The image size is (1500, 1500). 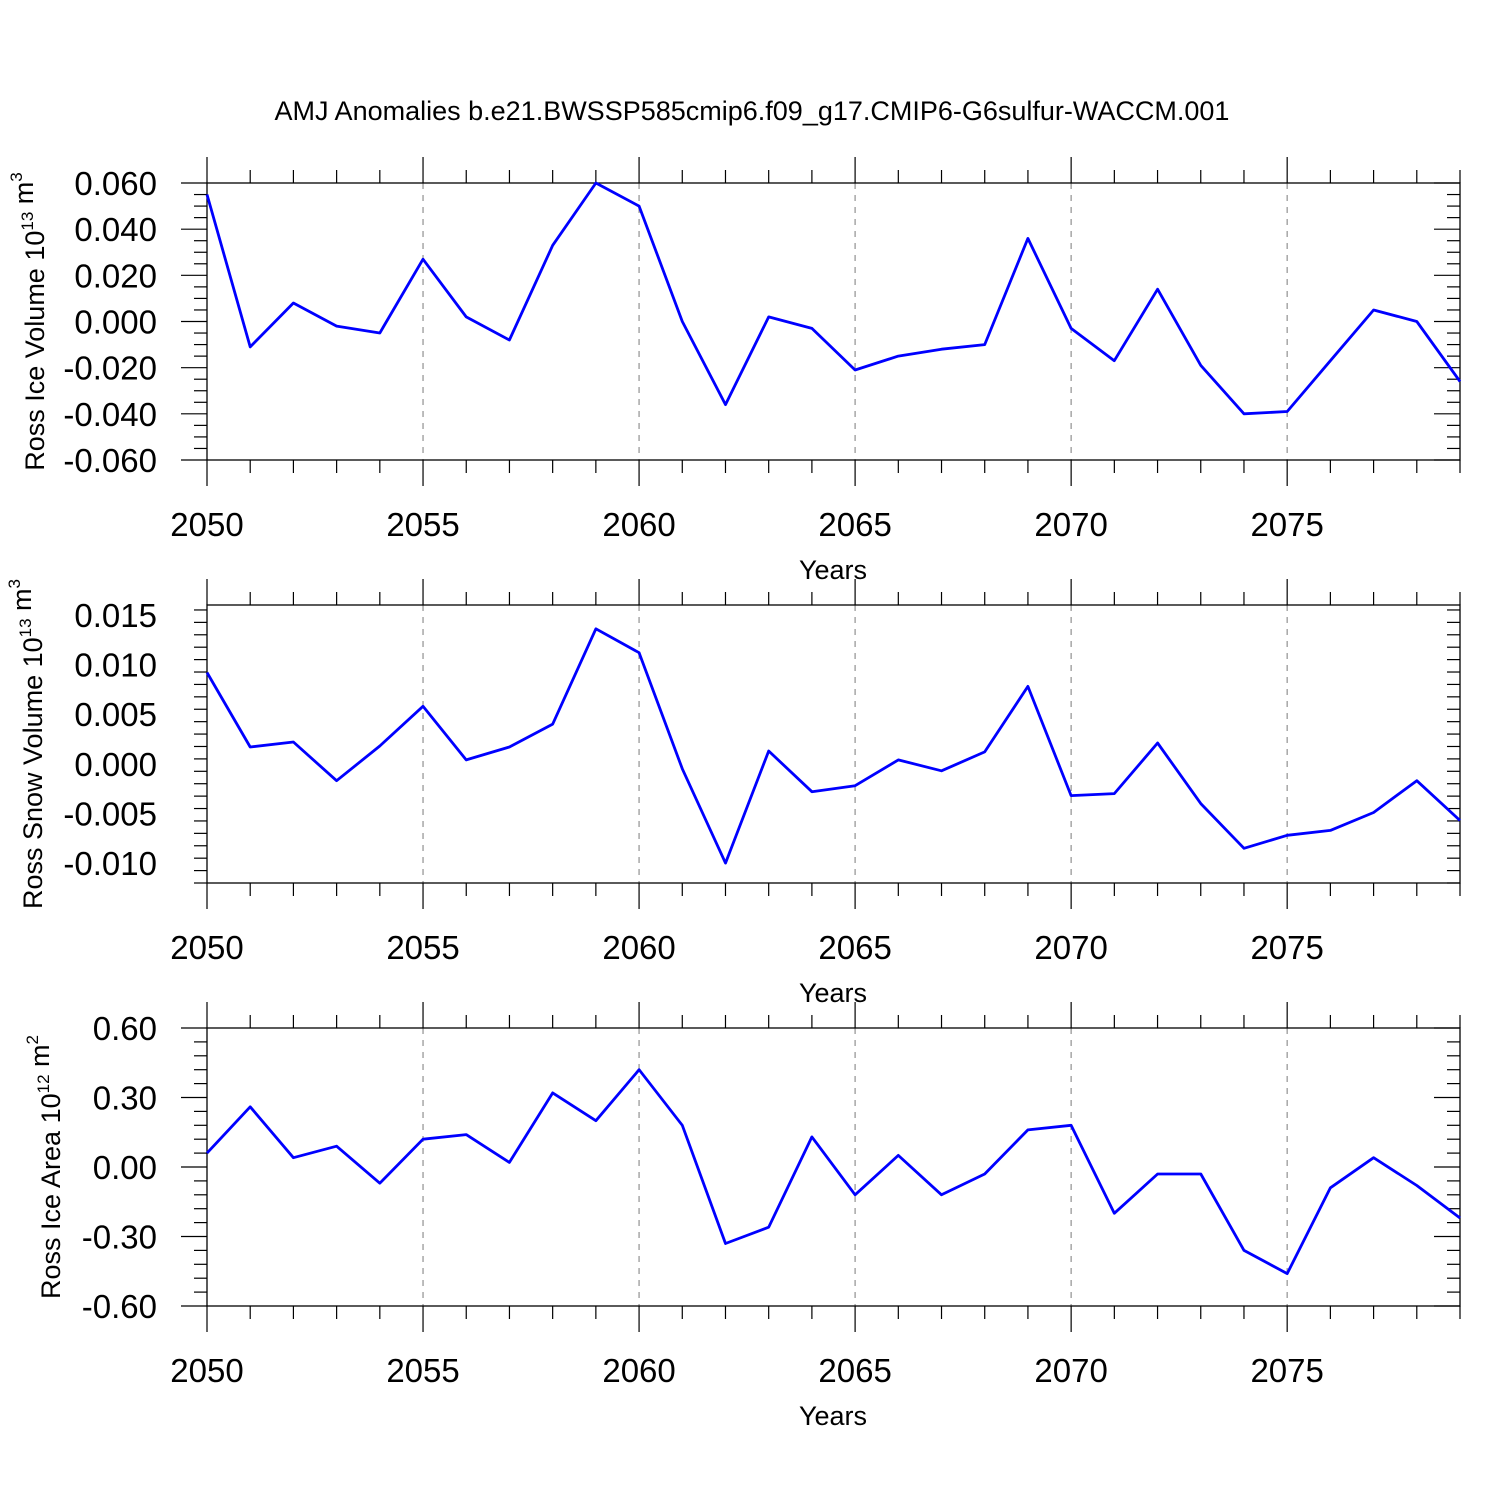 What do you see at coordinates (119, 1306) in the screenshot?
I see `y-tick-label: -0.60` at bounding box center [119, 1306].